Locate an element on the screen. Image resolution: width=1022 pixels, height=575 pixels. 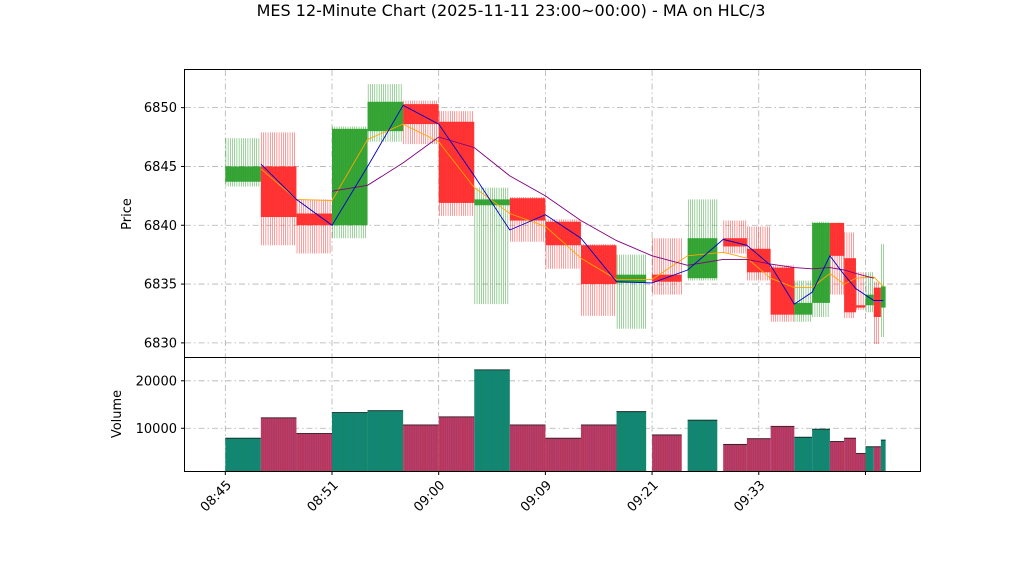
volume-axis-label: Volume is located at coordinates (117, 414).